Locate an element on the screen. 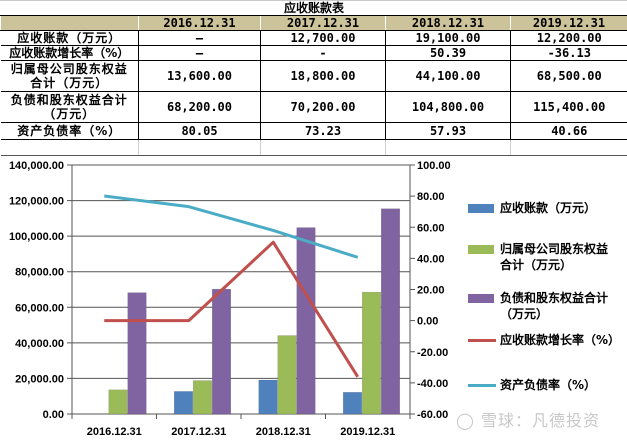  right-axis-tick-label: 0.00 is located at coordinates (427, 322).